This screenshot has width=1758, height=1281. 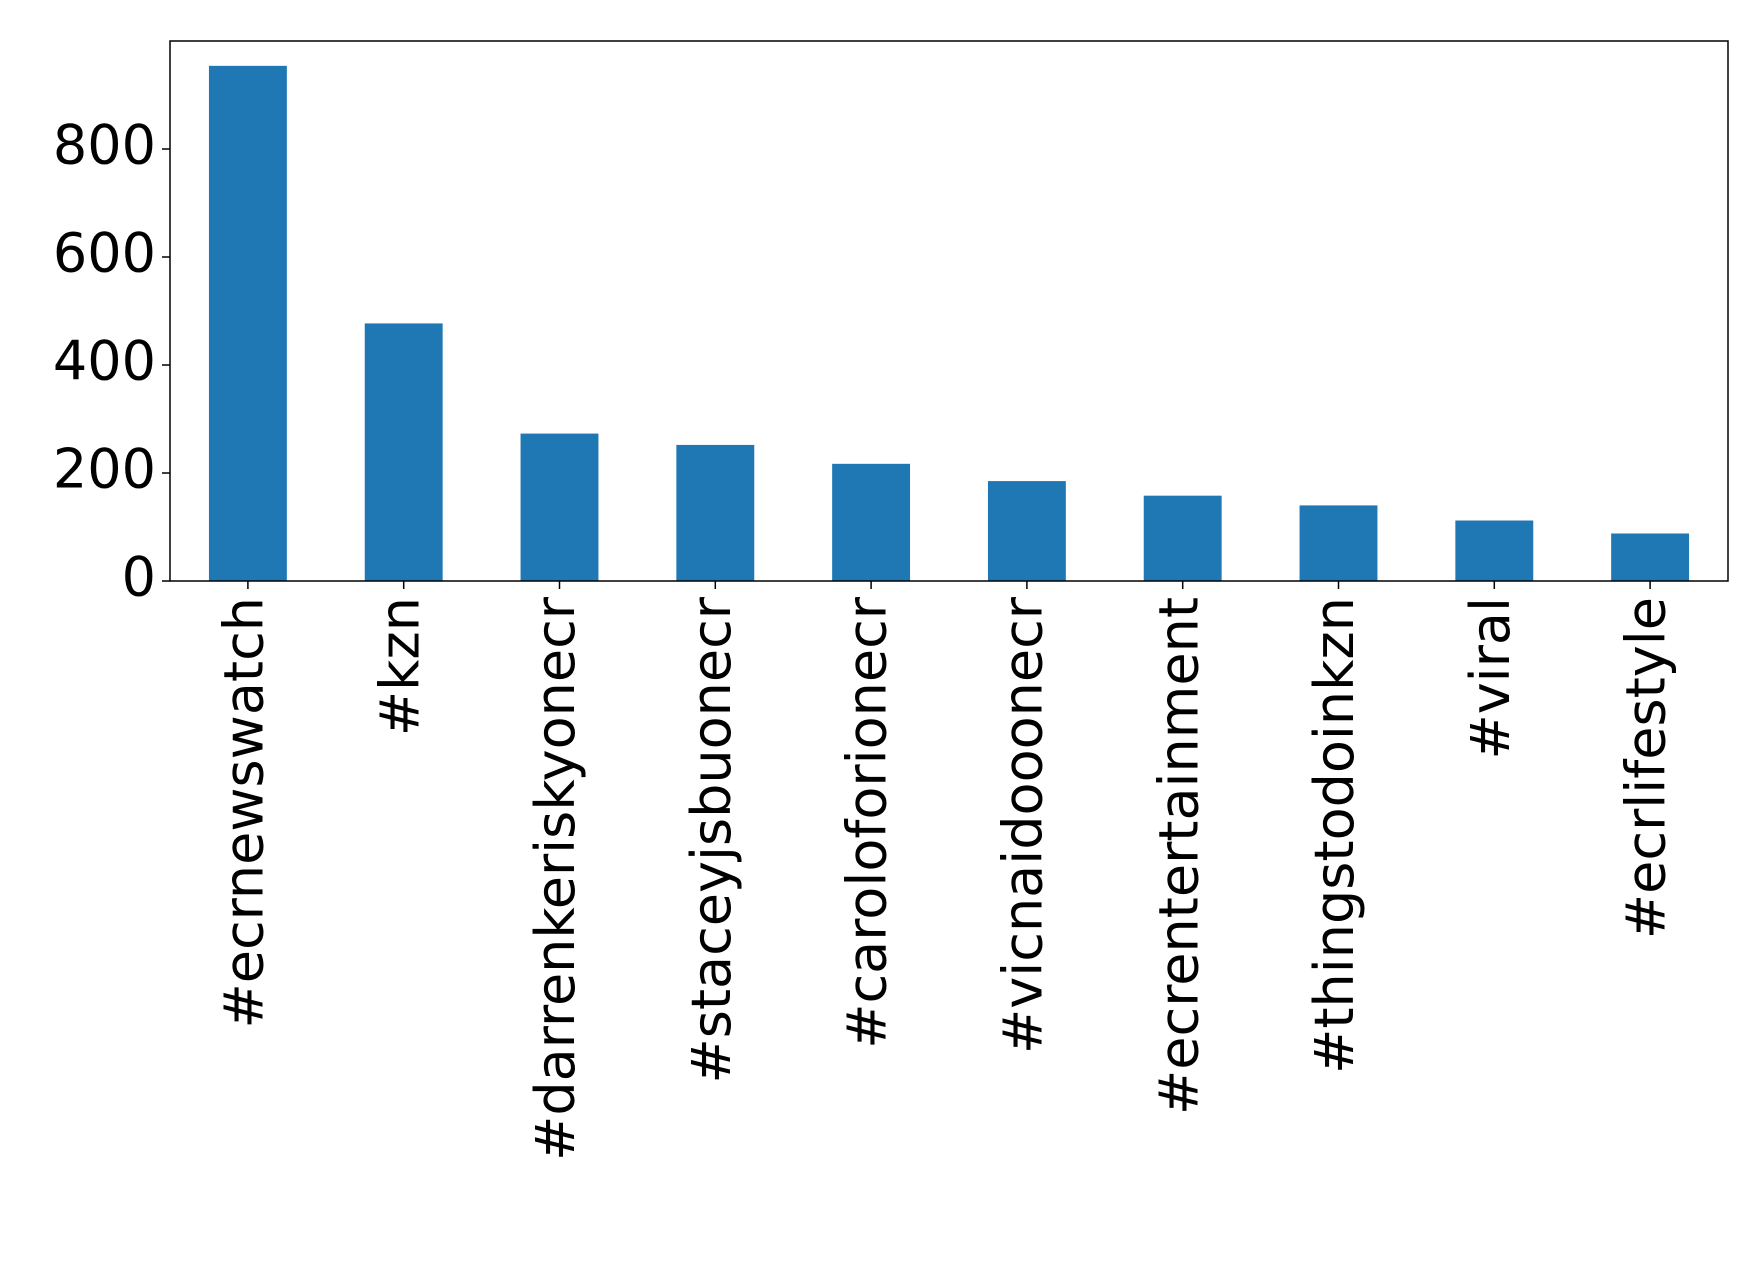 What do you see at coordinates (1023, 825) in the screenshot?
I see `x-tick-label: #vicnaidooonecr` at bounding box center [1023, 825].